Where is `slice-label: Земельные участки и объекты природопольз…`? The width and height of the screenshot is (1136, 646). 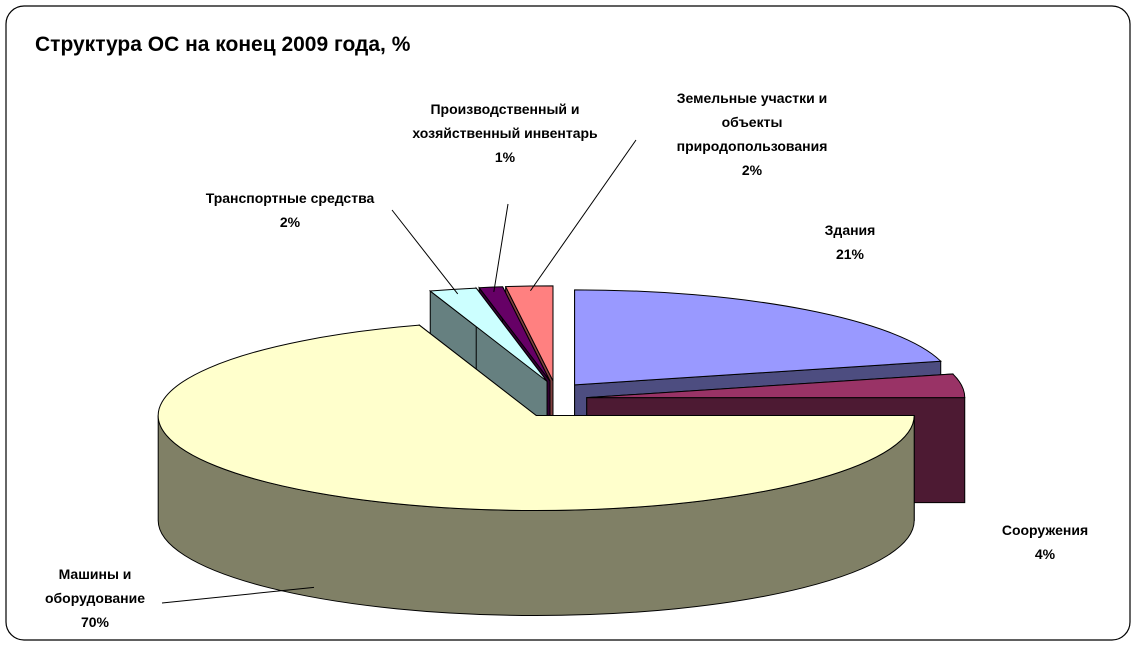
slice-label: Земельные участки и объекты природопольз… is located at coordinates (752, 134).